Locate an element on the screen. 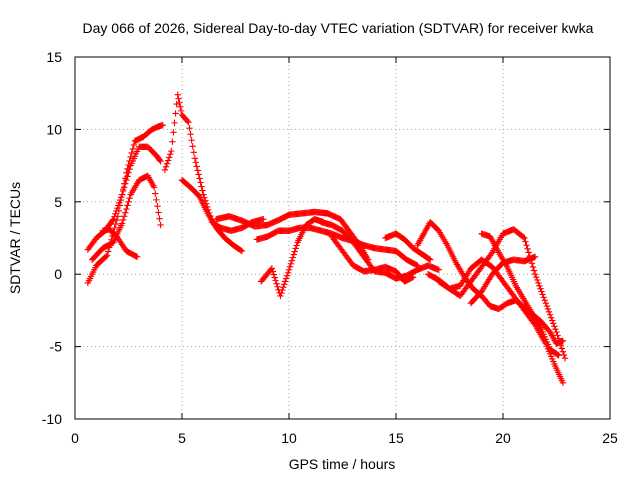 The height and width of the screenshot is (480, 640). series-satellite-track-I is located at coordinates (292, 257).